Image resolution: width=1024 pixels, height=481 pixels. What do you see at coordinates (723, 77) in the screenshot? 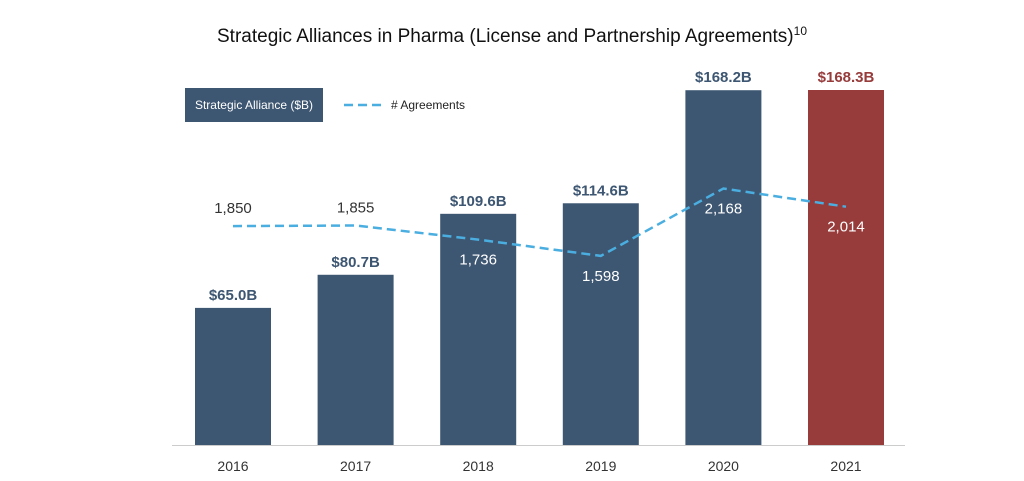
I see `bar-value-label-2020: $168.2B` at bounding box center [723, 77].